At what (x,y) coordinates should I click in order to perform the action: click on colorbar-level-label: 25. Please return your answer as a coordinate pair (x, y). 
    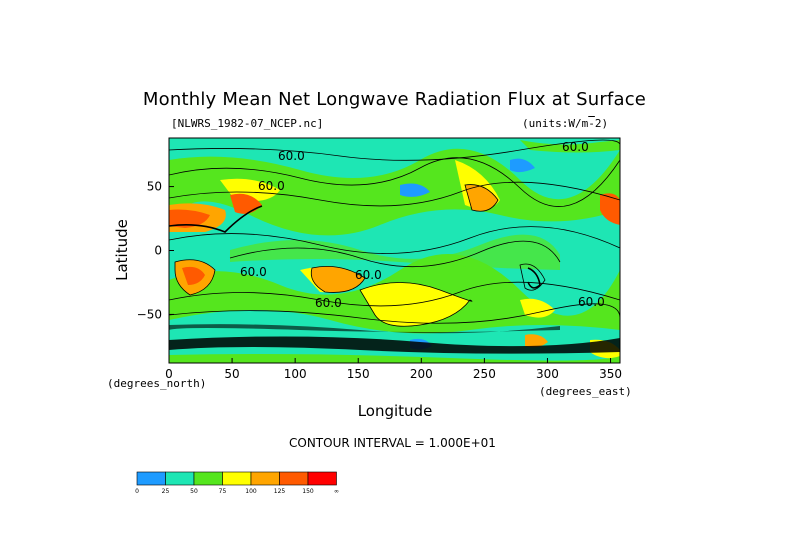
    Looking at the image, I should click on (166, 491).